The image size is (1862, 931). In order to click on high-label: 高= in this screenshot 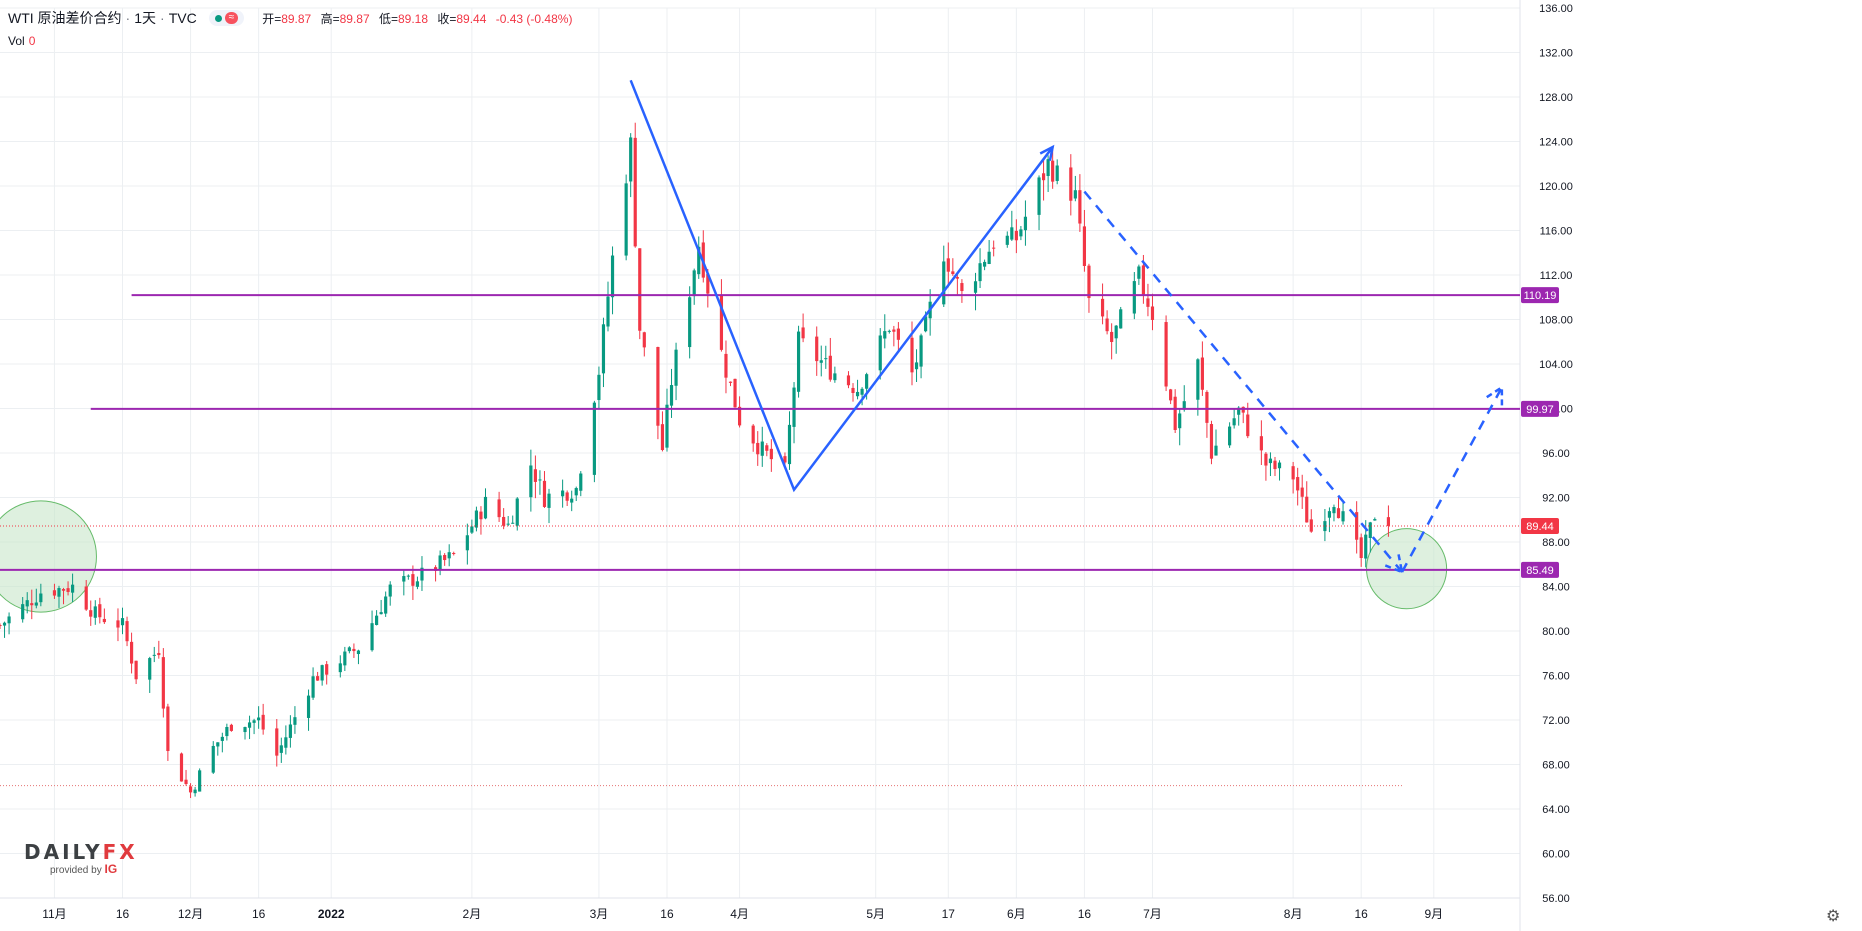, I will do `click(330, 18)`.